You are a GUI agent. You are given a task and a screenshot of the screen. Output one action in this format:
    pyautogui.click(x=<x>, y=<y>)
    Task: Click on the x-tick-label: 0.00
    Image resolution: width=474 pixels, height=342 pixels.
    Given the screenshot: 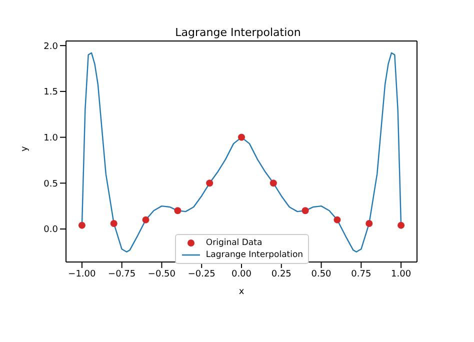 What is the action you would take?
    pyautogui.click(x=241, y=274)
    